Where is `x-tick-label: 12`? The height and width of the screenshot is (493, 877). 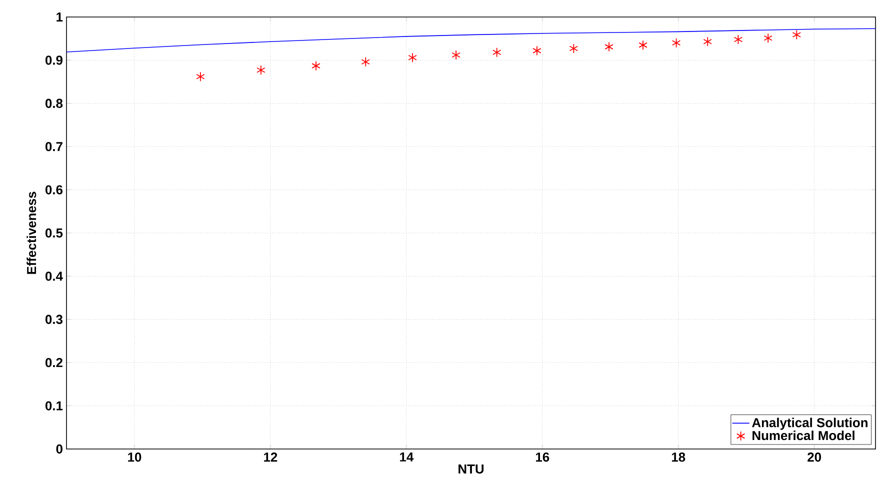
x-tick-label: 12 is located at coordinates (271, 457).